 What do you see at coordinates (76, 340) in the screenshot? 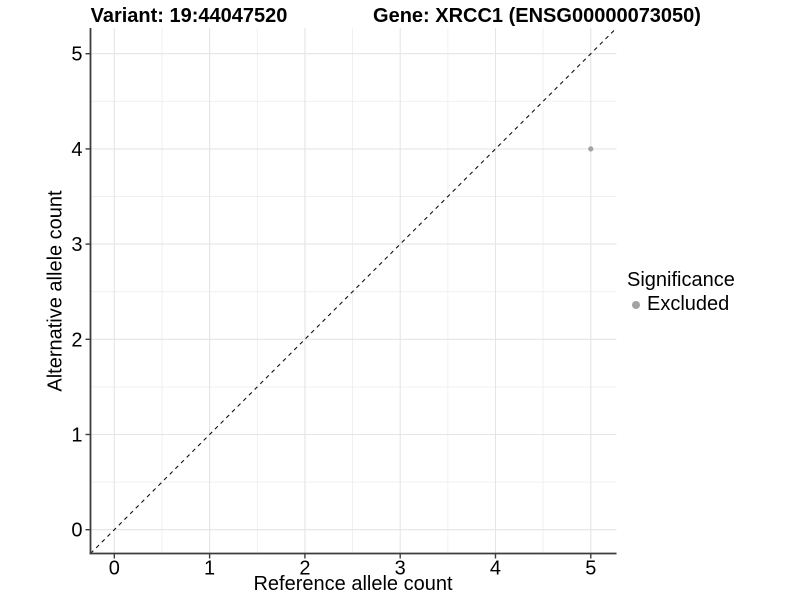
I see `y-tick-label: 2` at bounding box center [76, 340].